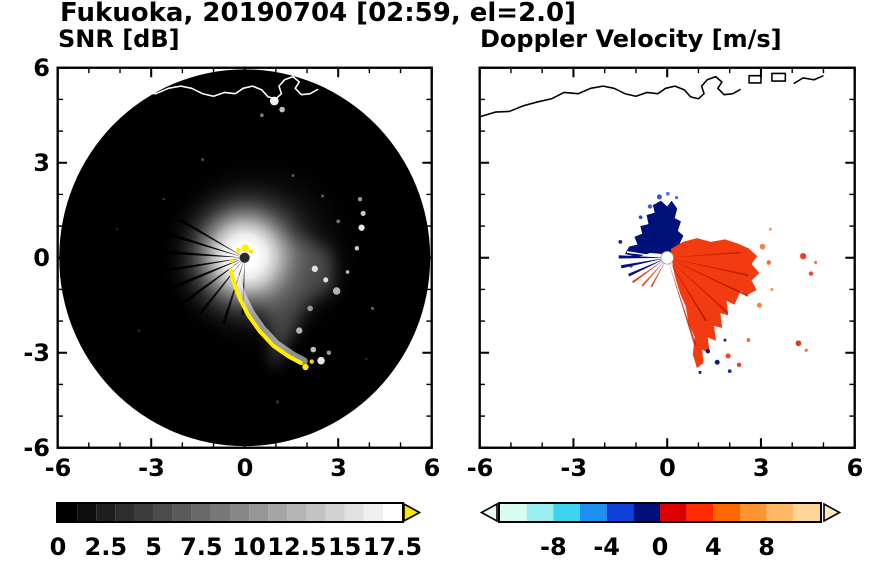  I want to click on figure-title: Fukuoka, 20190704 [02:59, el=2.0], so click(318, 14).